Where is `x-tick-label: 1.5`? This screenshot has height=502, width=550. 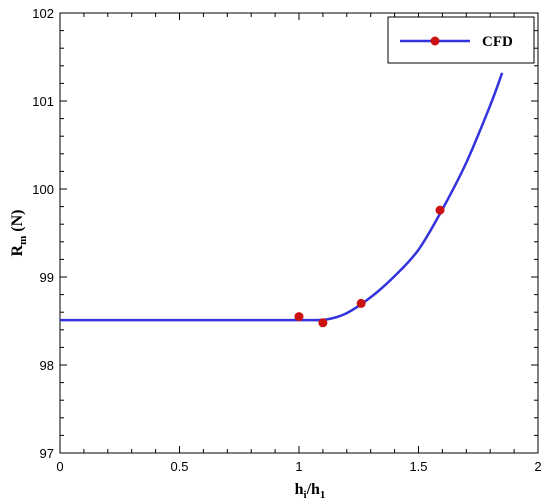 x-tick-label: 1.5 is located at coordinates (418, 466).